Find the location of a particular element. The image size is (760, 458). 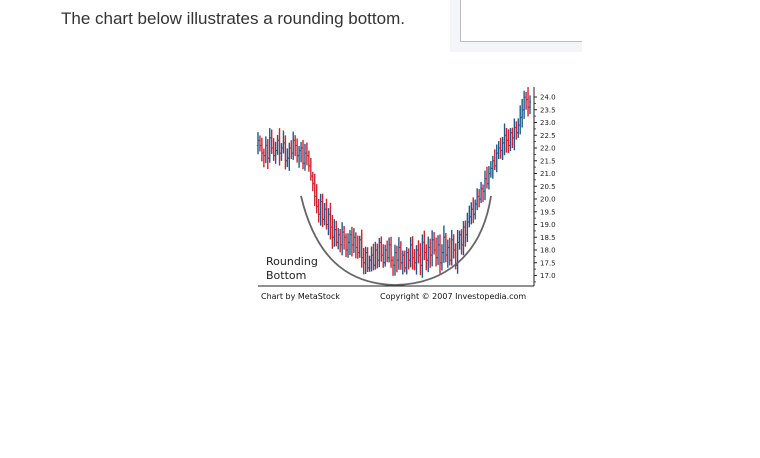

y-tick-label: 17.0 is located at coordinates (548, 276).